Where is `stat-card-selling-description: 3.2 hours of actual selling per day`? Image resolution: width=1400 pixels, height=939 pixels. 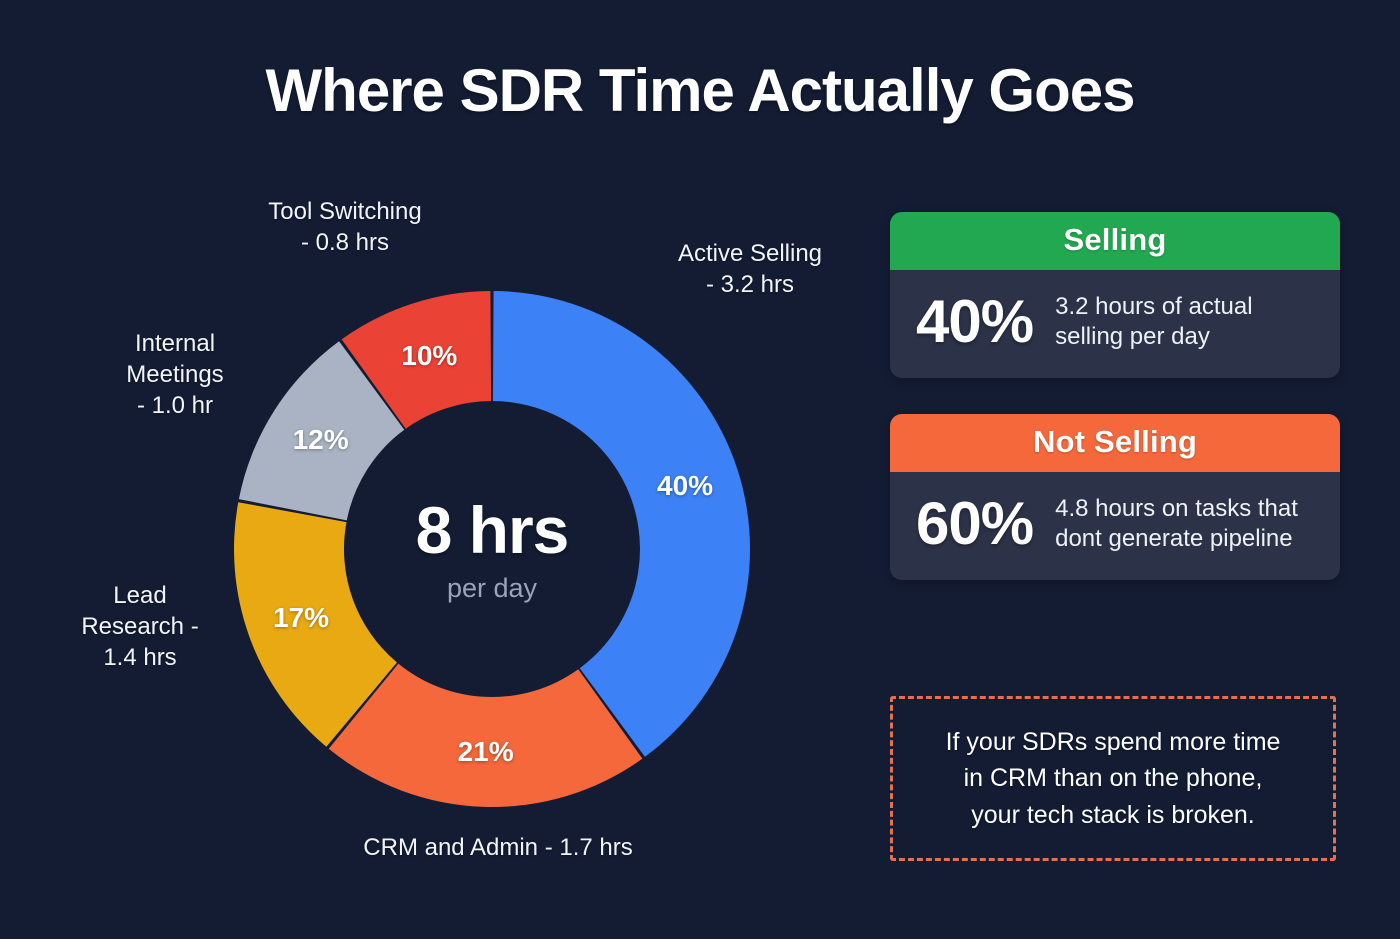 stat-card-selling-description: 3.2 hours of actual selling per day is located at coordinates (1154, 321).